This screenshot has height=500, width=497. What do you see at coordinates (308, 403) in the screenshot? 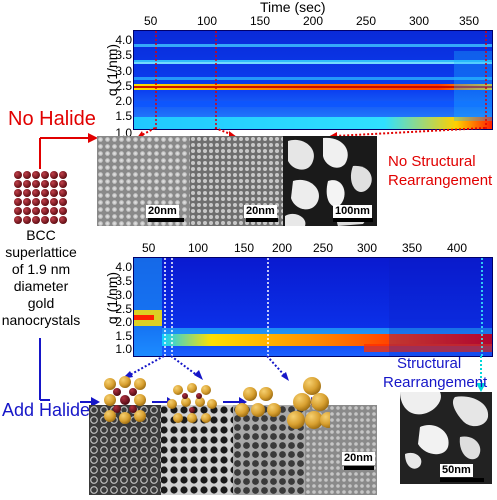
I see `cluster-large-crystals` at bounding box center [308, 403].